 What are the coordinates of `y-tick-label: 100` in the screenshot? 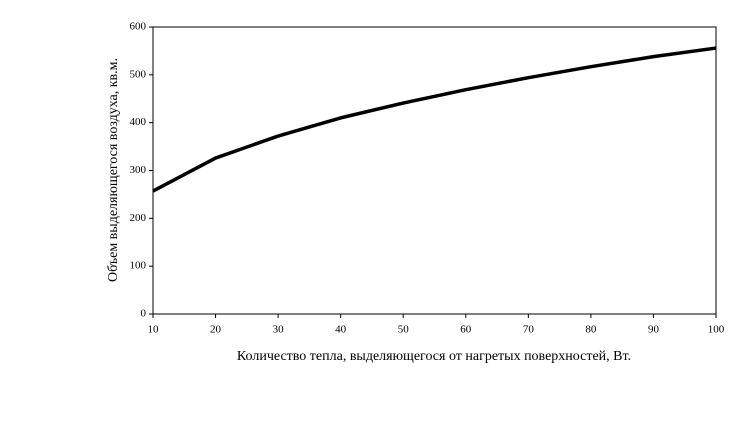 It's located at (138, 266).